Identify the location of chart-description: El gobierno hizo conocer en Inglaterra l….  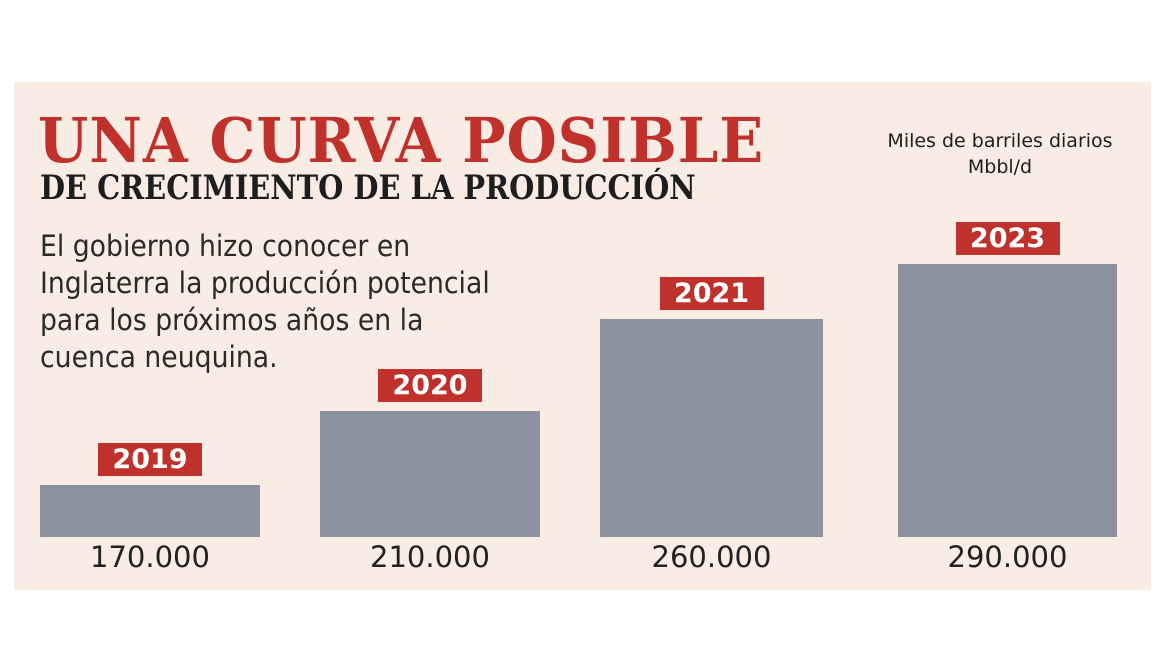
(265, 301).